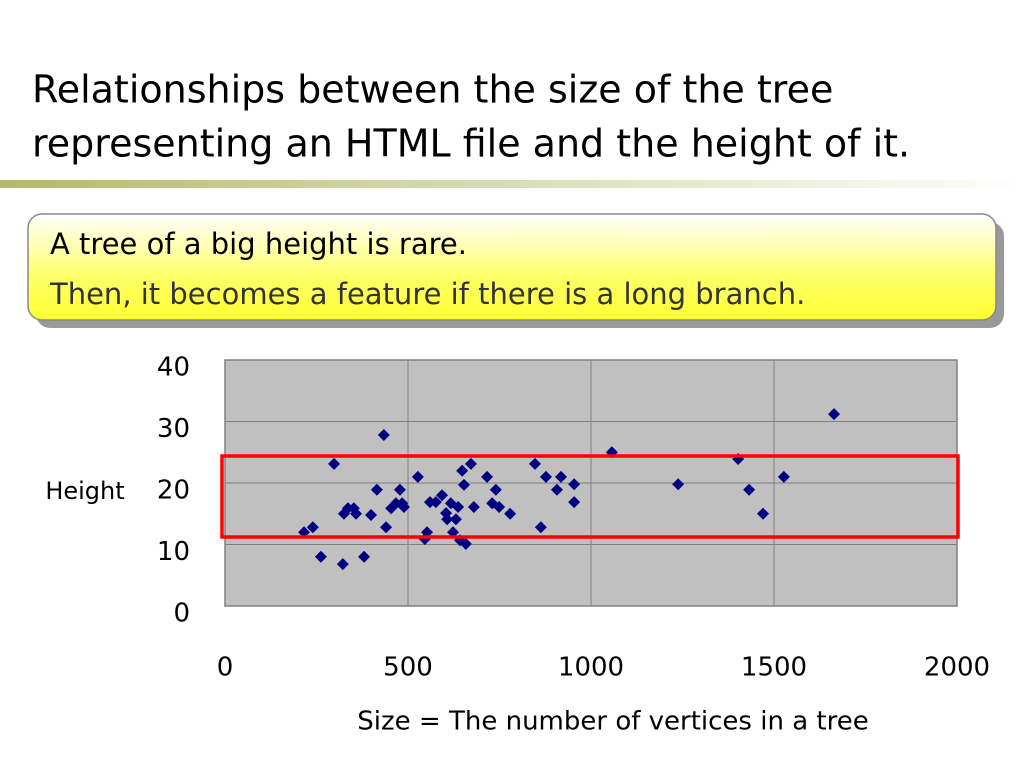  Describe the element at coordinates (173, 368) in the screenshot. I see `y-tick-label: 40` at that location.